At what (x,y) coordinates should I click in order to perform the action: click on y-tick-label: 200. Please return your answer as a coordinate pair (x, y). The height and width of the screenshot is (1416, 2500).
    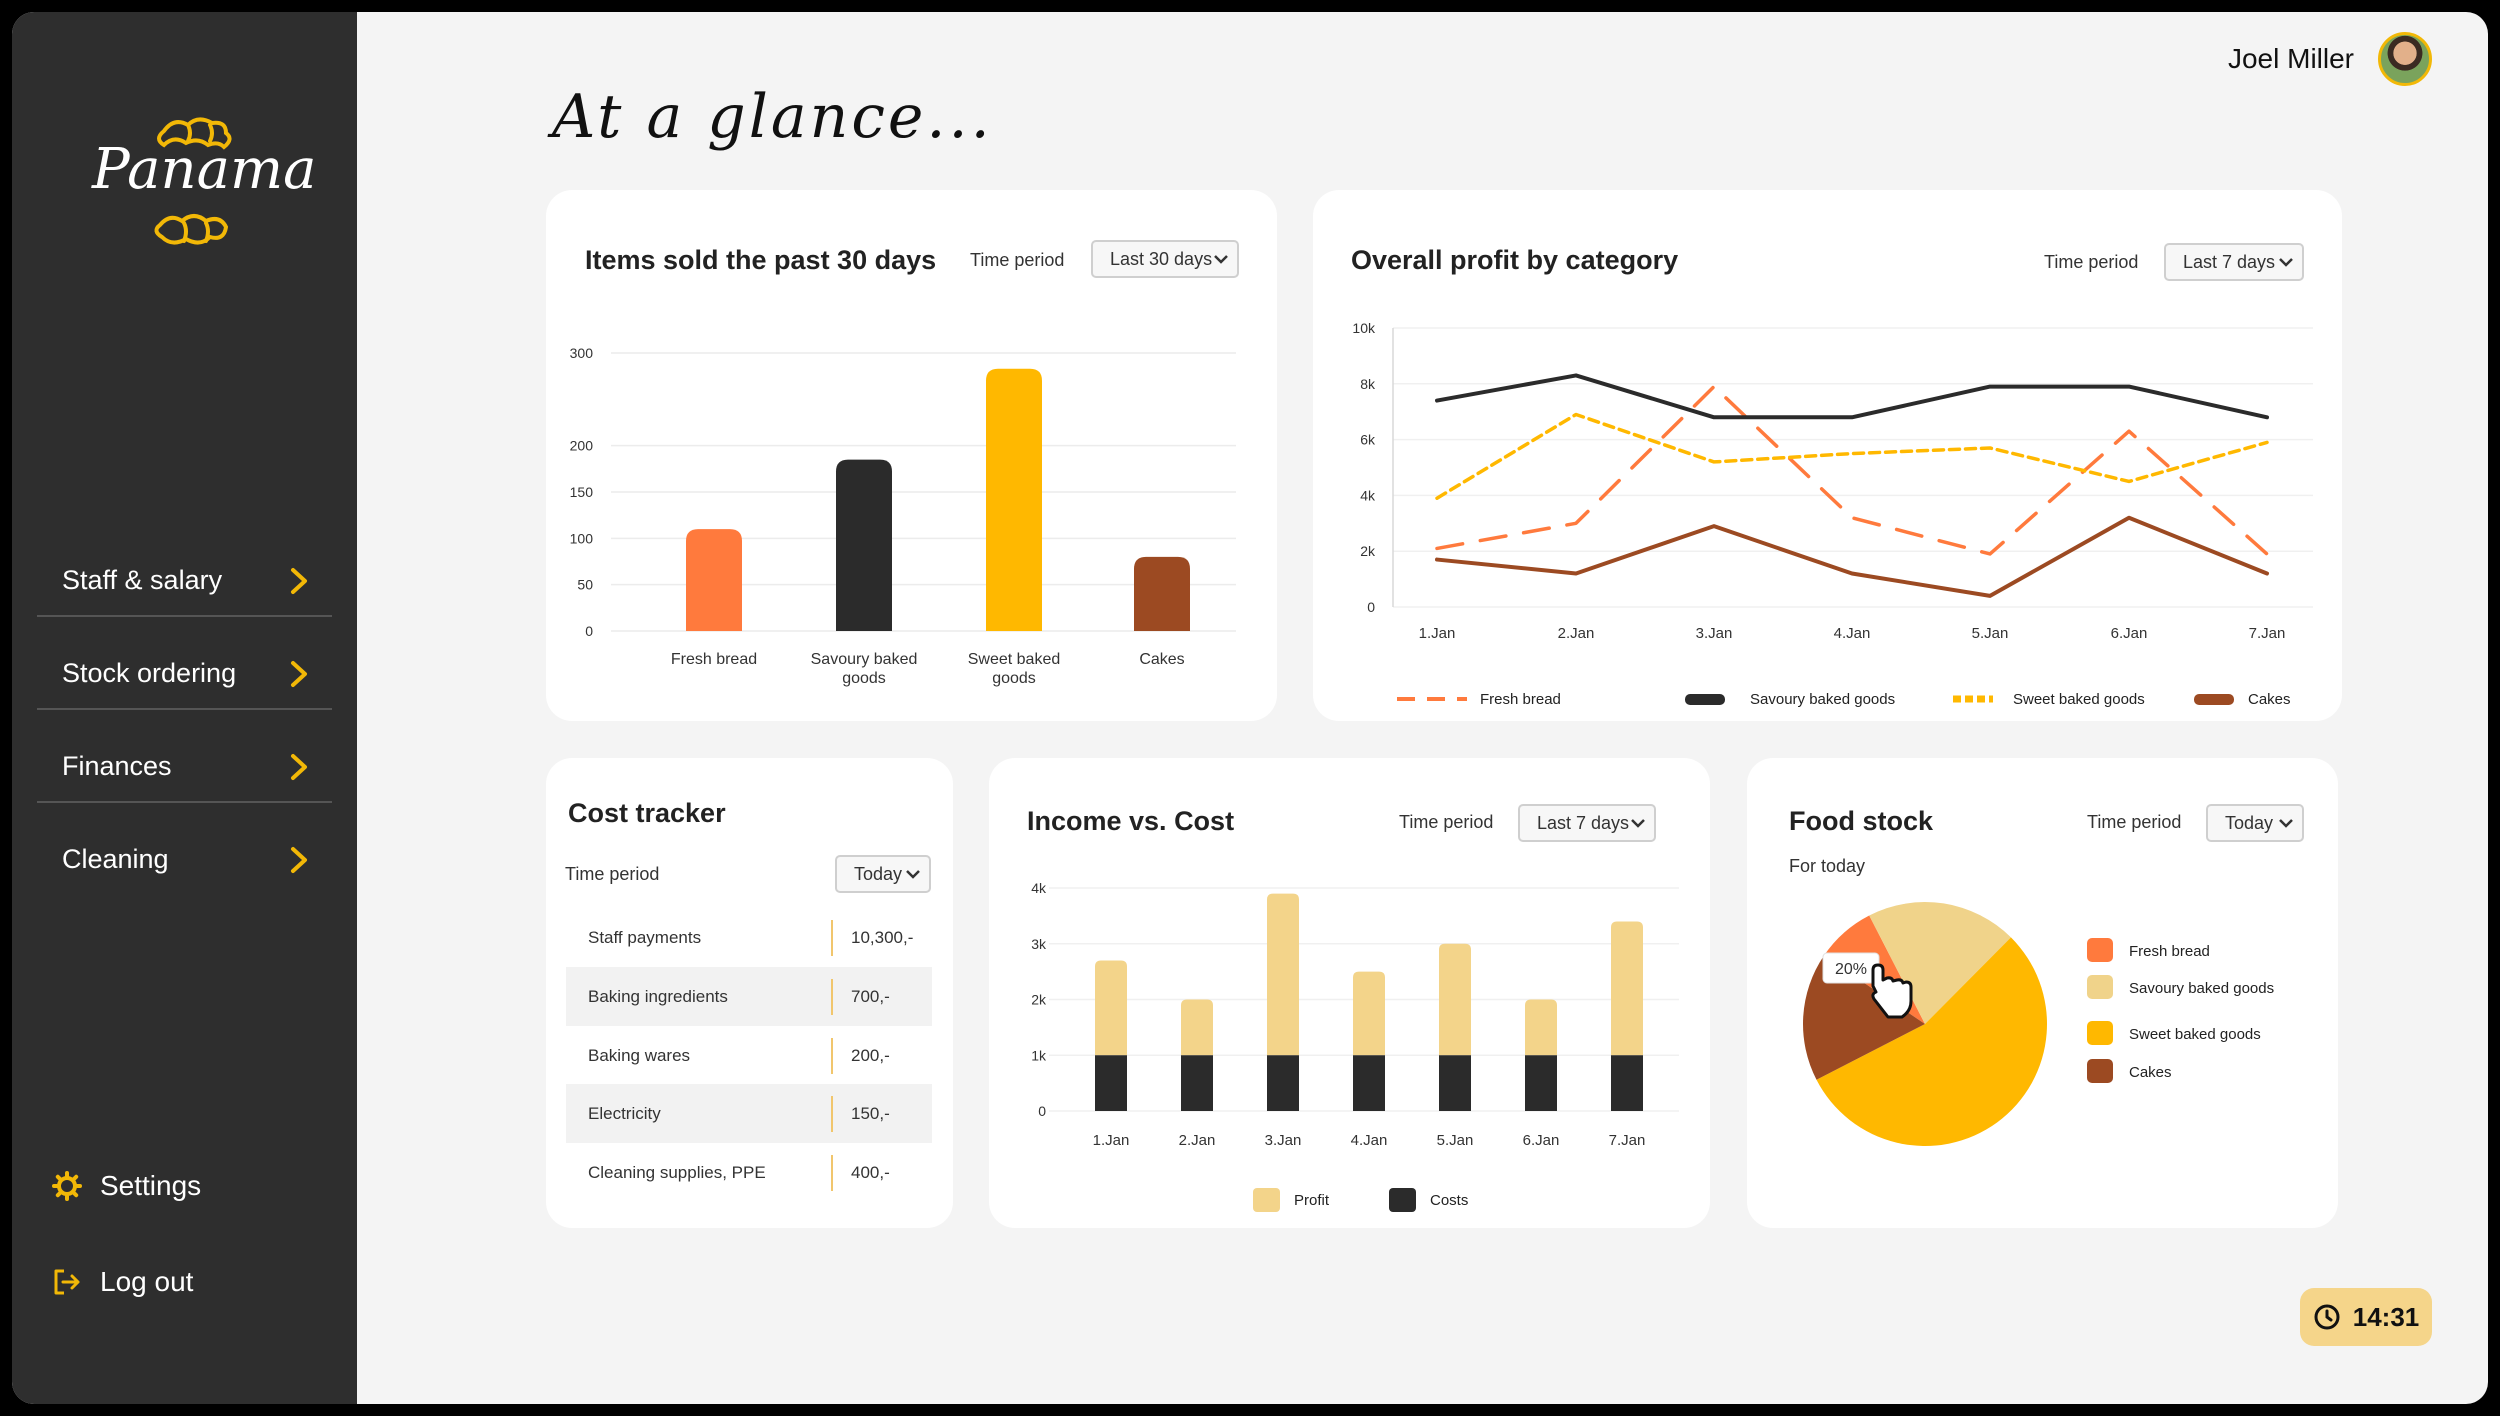
    Looking at the image, I should click on (582, 446).